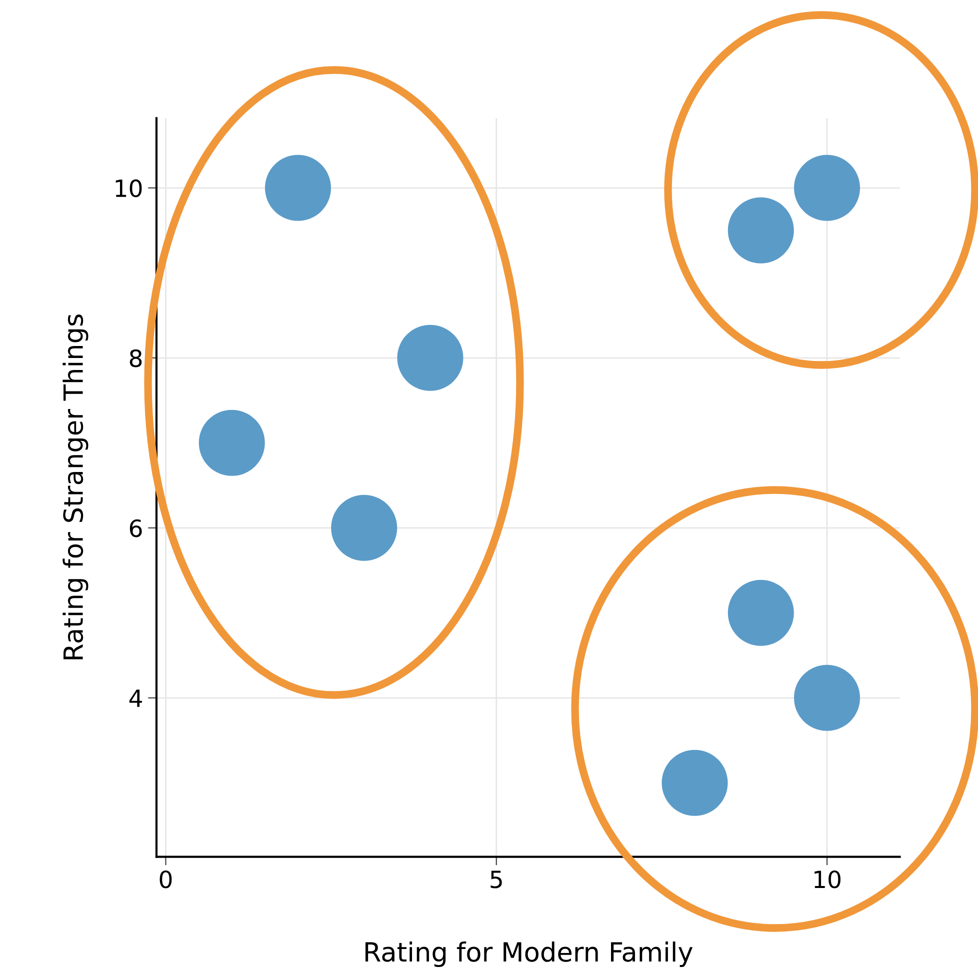  I want to click on y-tick-label: 6, so click(136, 528).